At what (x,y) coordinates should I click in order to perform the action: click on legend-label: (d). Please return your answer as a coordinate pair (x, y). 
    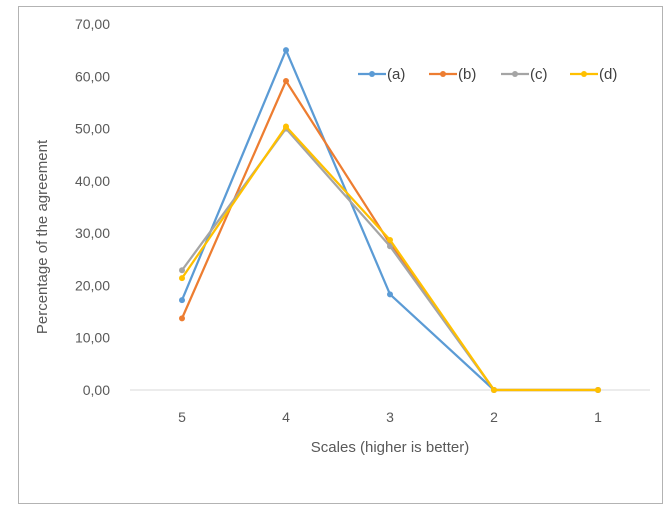
    Looking at the image, I should click on (608, 74).